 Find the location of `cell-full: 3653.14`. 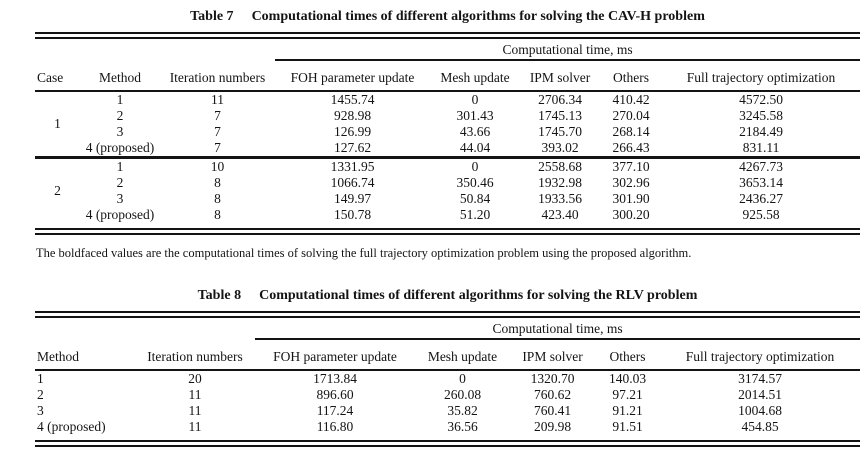

cell-full: 3653.14 is located at coordinates (761, 182).